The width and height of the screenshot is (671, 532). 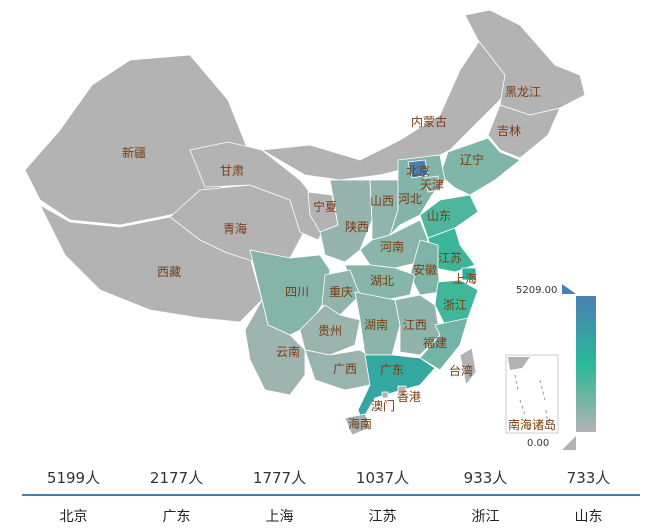 I want to click on province-label: 澳门, so click(x=383, y=405).